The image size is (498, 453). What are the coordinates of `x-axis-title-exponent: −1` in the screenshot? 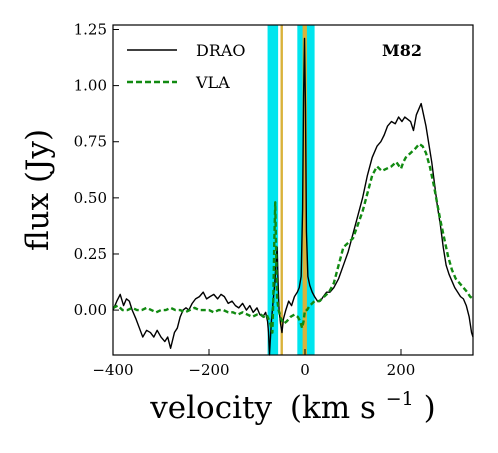 It's located at (400, 399).